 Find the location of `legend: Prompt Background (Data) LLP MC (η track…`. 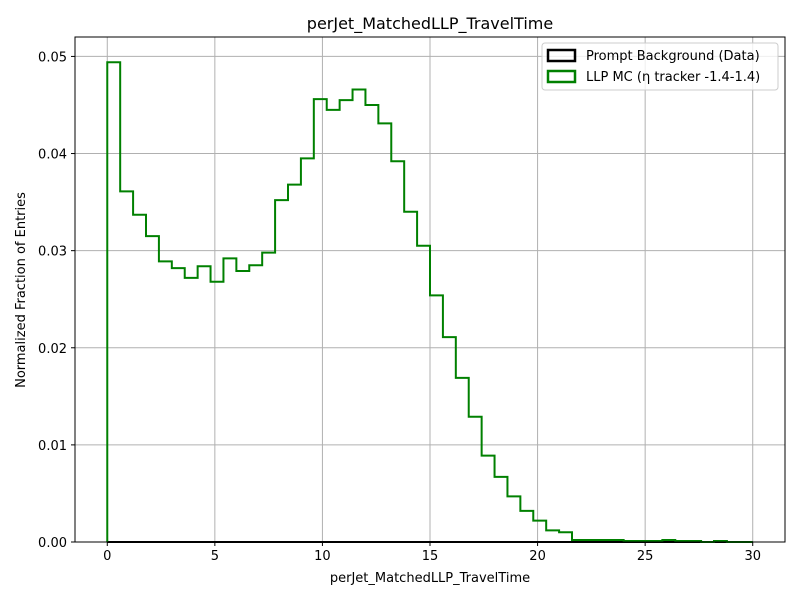

legend: Prompt Background (Data) LLP MC (η track… is located at coordinates (660, 66).